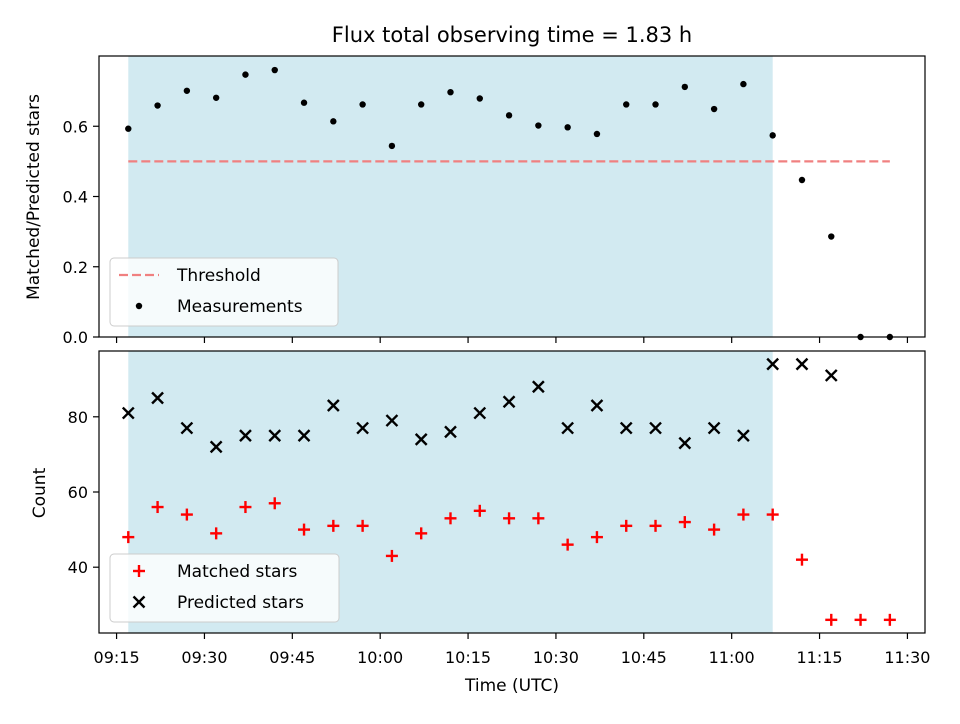 This screenshot has height=724, width=960. What do you see at coordinates (511, 686) in the screenshot?
I see `x-axis-label: Time (UTC)` at bounding box center [511, 686].